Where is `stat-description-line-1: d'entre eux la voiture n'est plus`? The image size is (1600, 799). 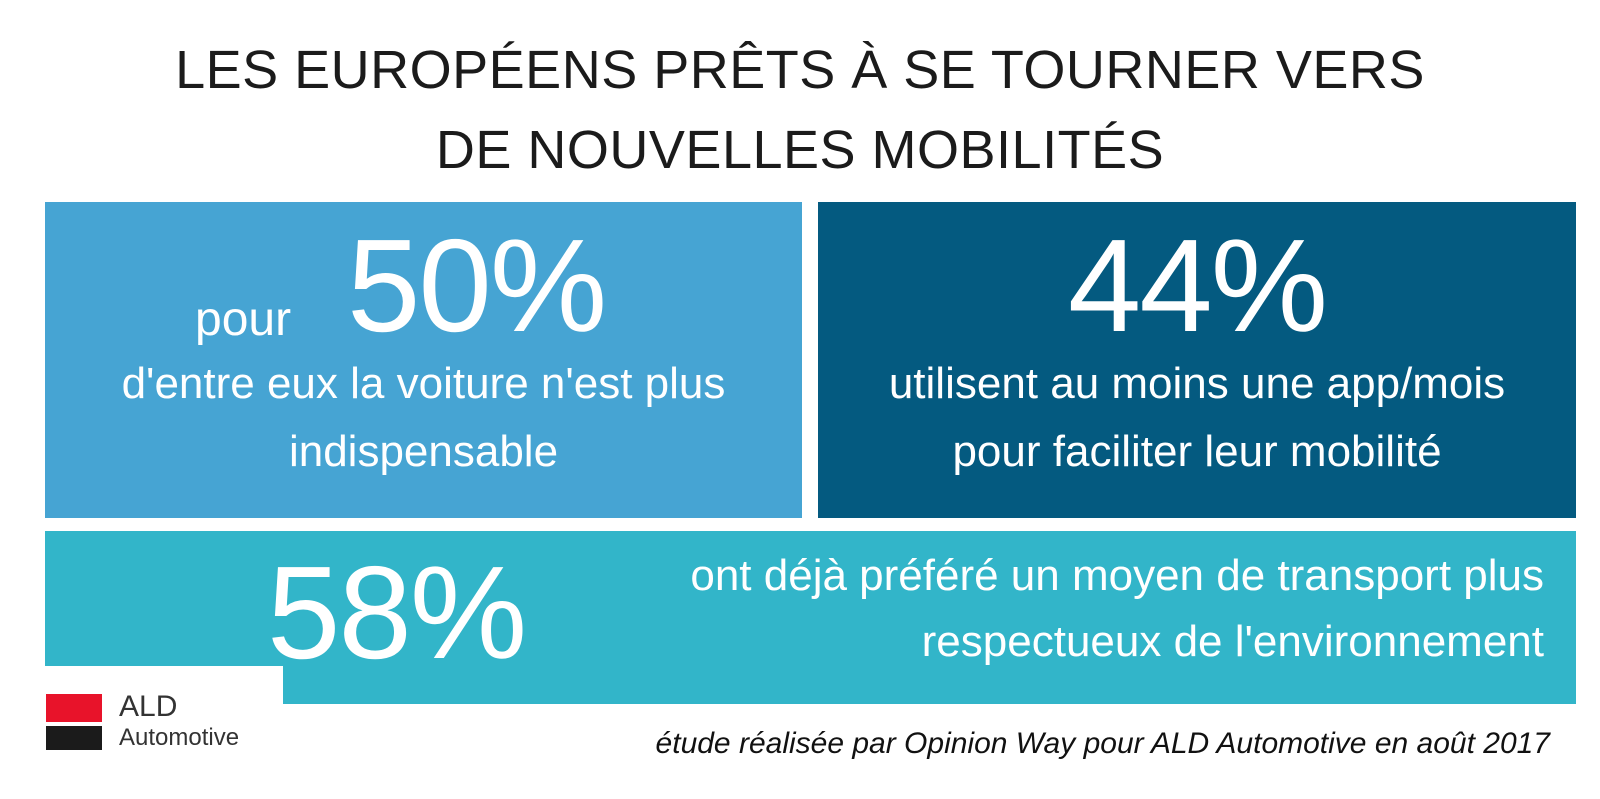
stat-description-line-1: d'entre eux la voiture n'est plus is located at coordinates (423, 383).